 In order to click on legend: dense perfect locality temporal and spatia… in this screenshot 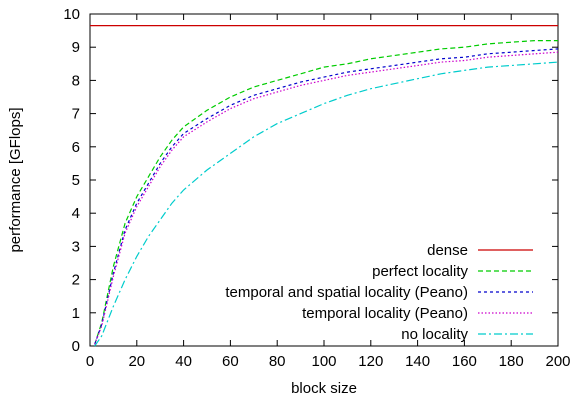, I will do `click(379, 292)`.